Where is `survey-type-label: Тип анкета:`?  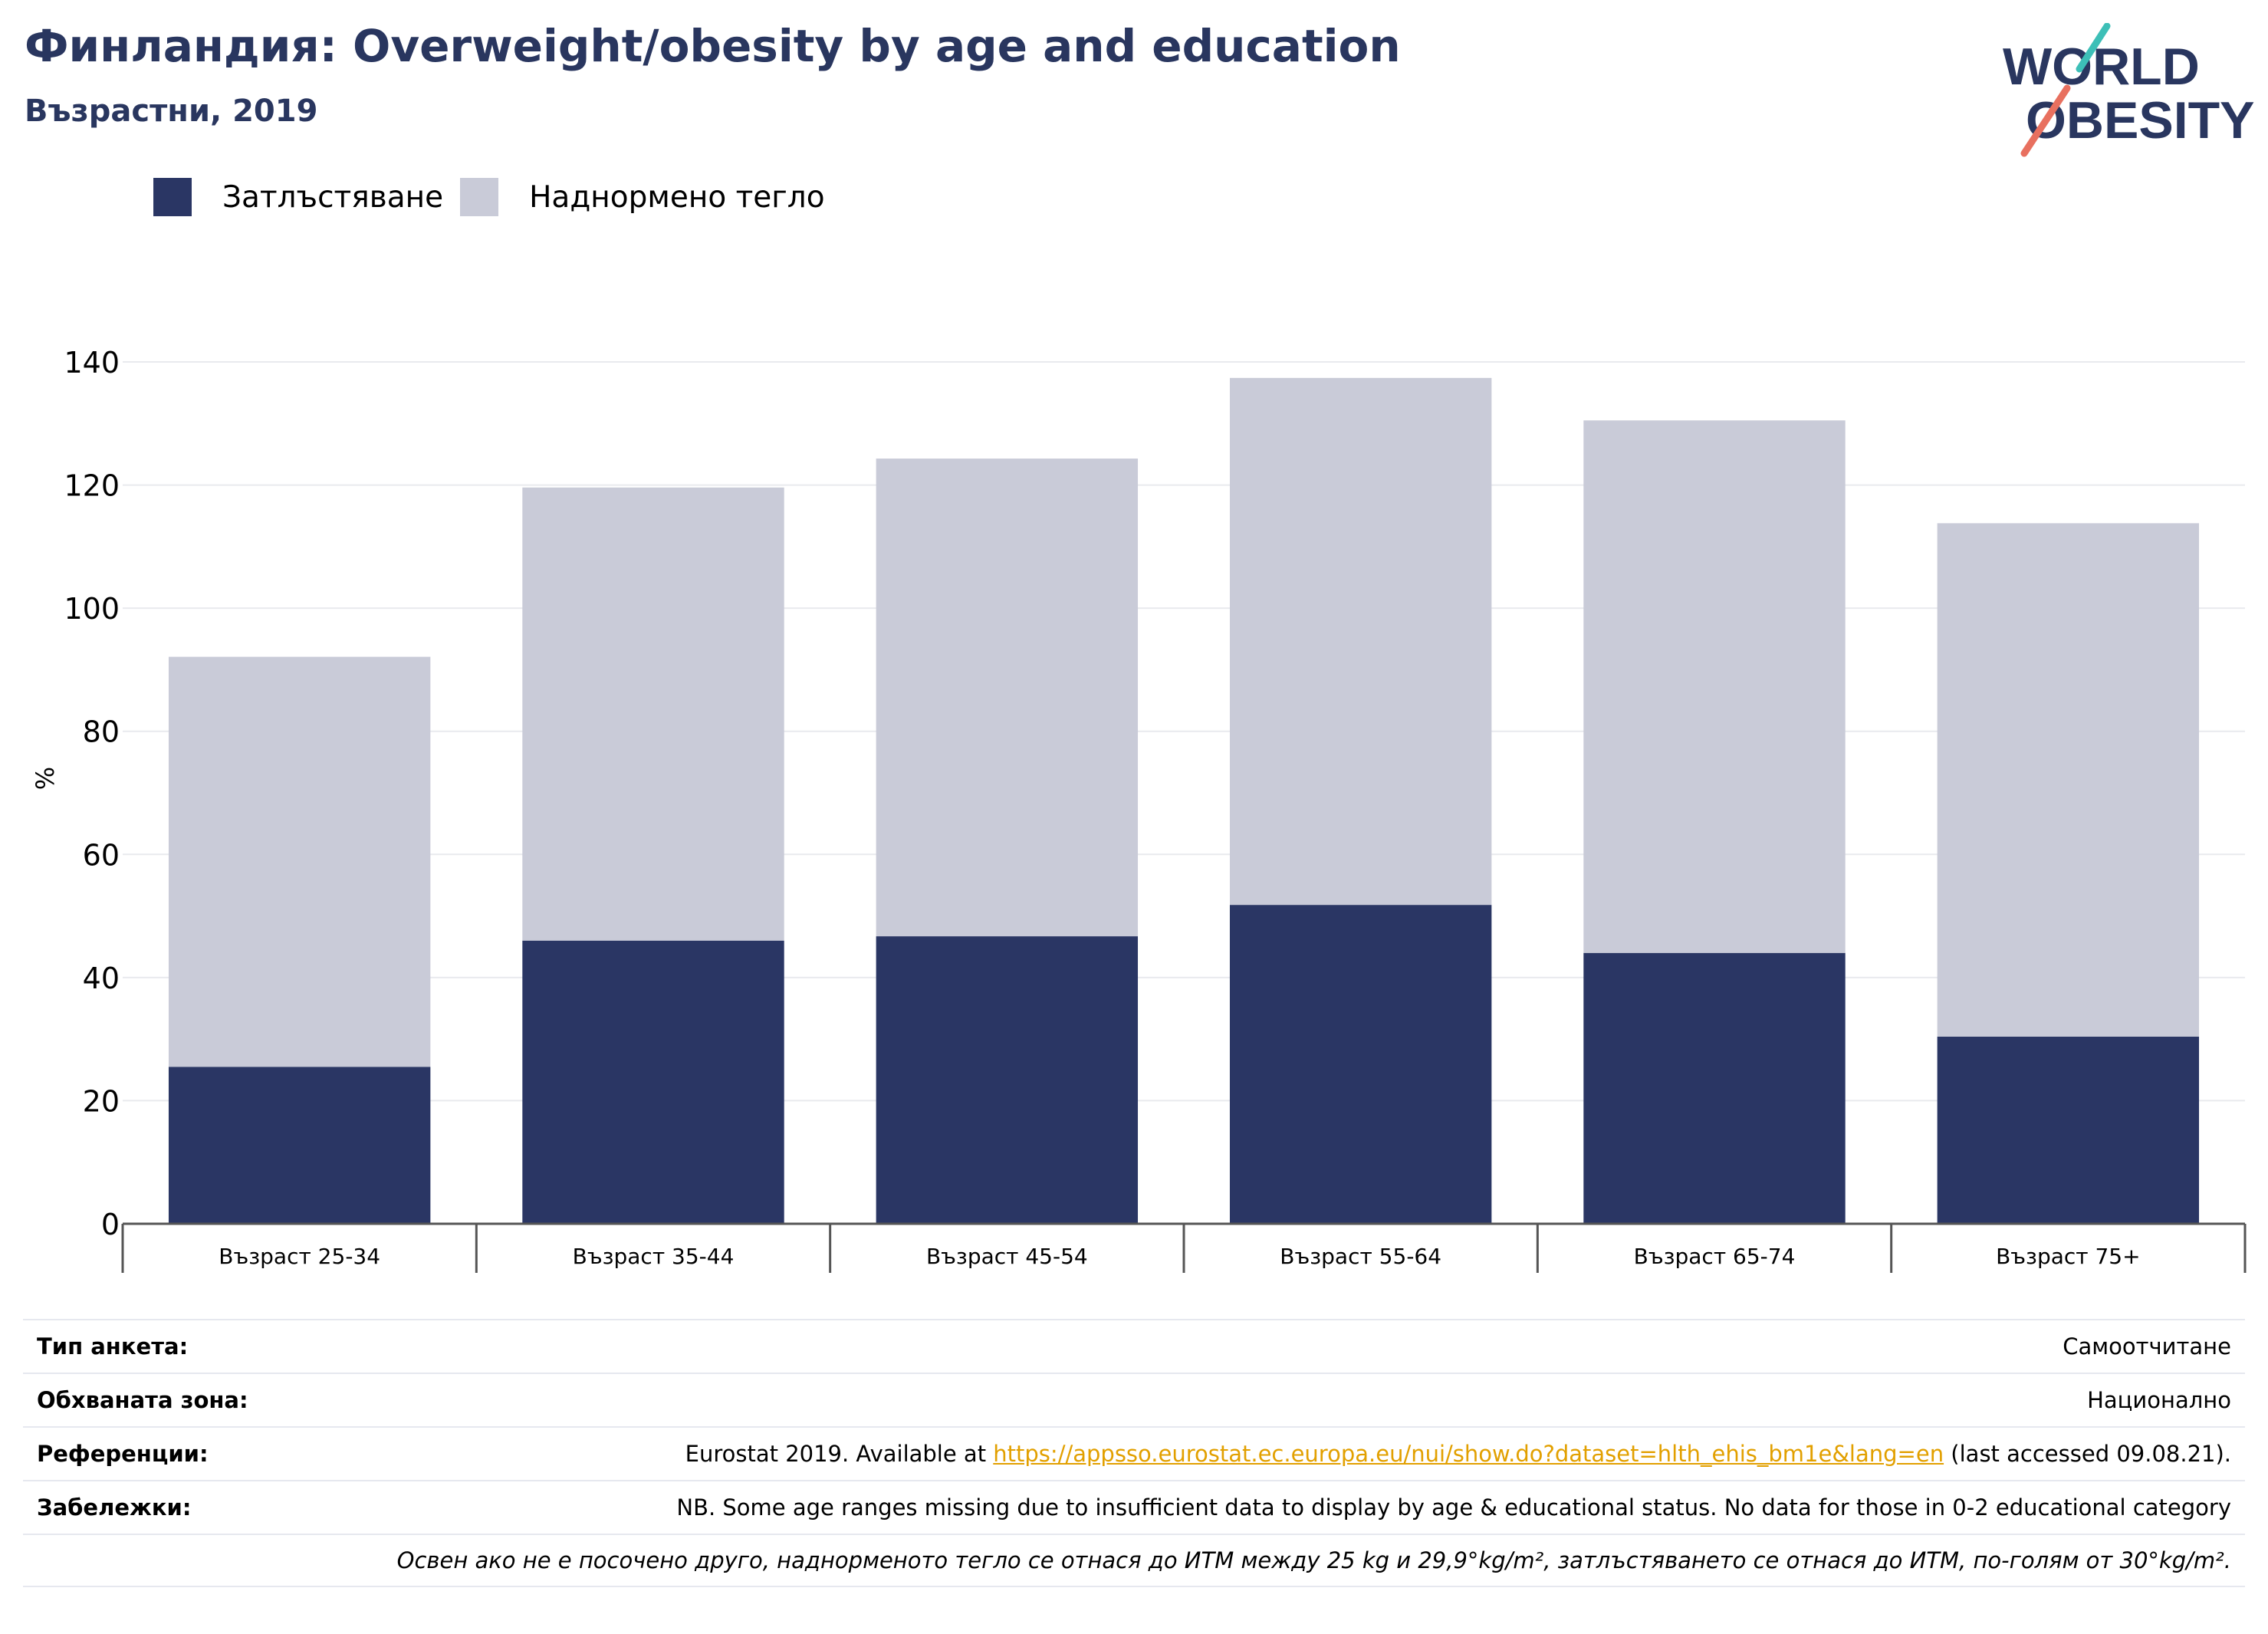
survey-type-label: Тип анкета: is located at coordinates (113, 1346).